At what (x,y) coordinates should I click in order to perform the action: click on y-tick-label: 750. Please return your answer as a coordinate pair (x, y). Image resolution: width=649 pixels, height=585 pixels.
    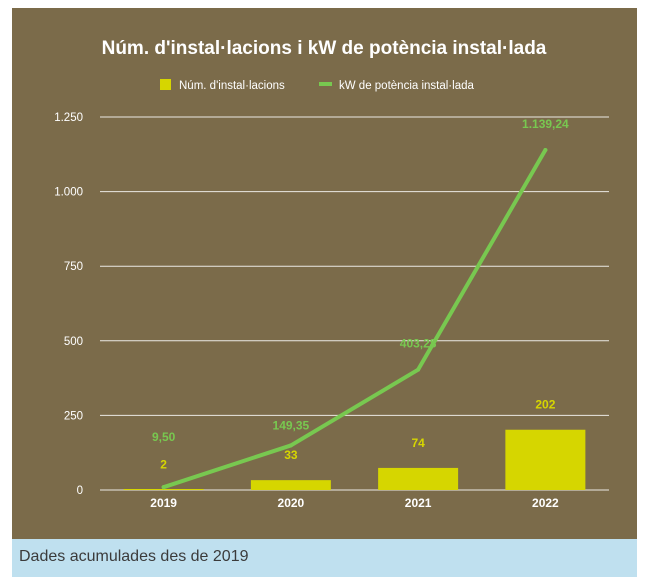
    Looking at the image, I should click on (73, 267).